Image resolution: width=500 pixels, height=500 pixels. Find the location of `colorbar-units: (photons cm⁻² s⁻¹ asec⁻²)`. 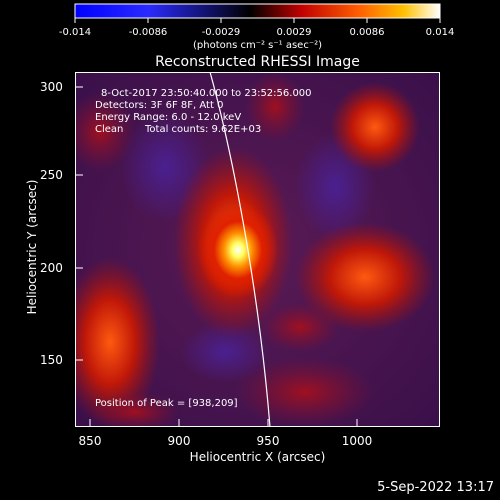

colorbar-units: (photons cm⁻² s⁻¹ asec⁻²) is located at coordinates (257, 45).